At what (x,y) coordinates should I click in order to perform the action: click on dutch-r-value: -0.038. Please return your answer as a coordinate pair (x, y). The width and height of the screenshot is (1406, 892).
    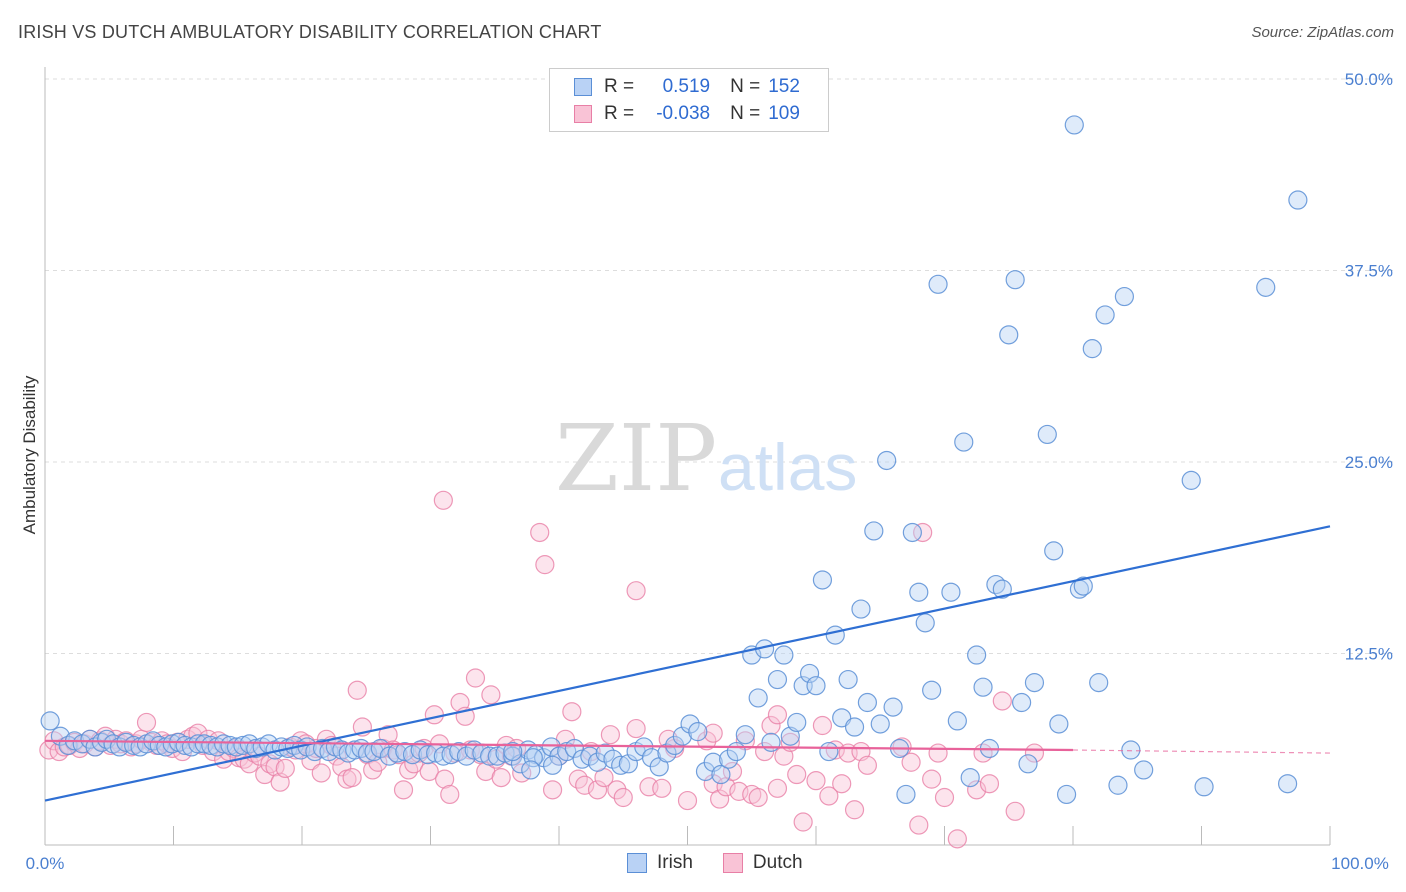
    Looking at the image, I should click on (683, 113).